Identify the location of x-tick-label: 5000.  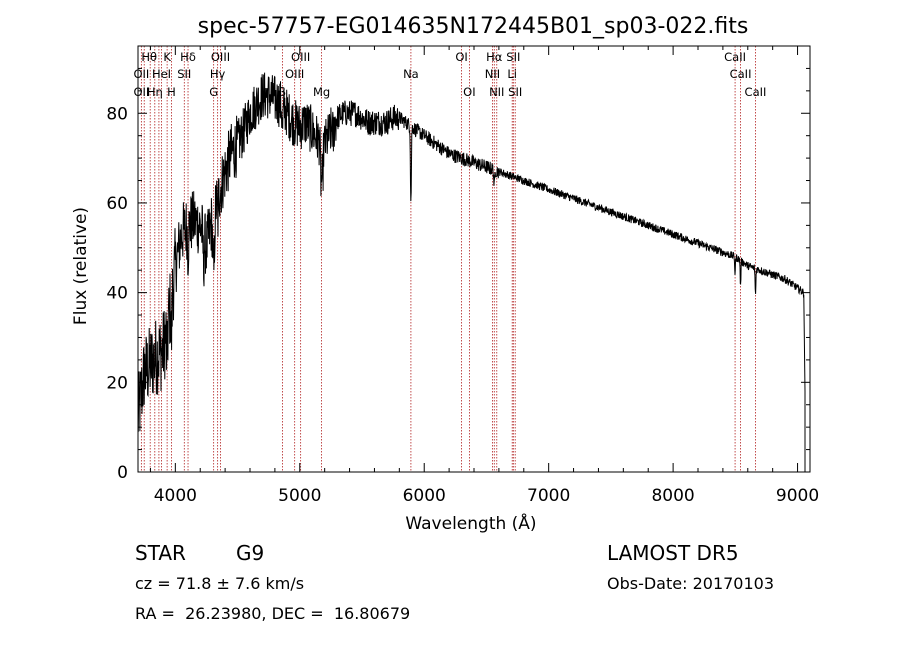
(299, 496).